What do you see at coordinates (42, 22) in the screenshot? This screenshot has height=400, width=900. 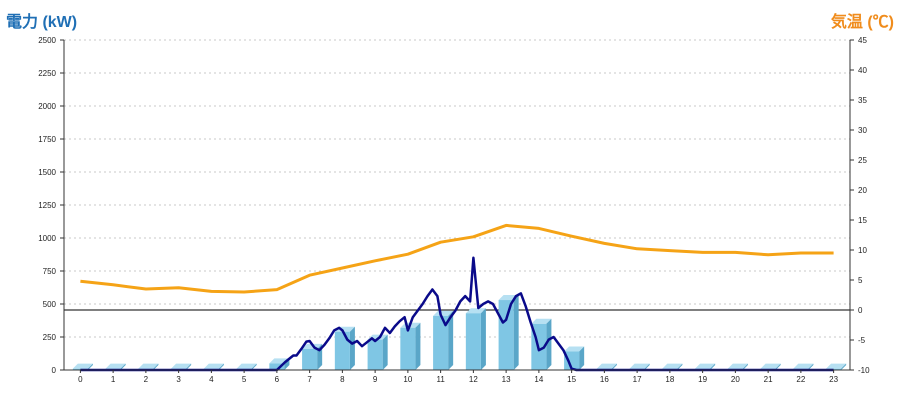 I see `left-axis-title: 電力 (kW)` at bounding box center [42, 22].